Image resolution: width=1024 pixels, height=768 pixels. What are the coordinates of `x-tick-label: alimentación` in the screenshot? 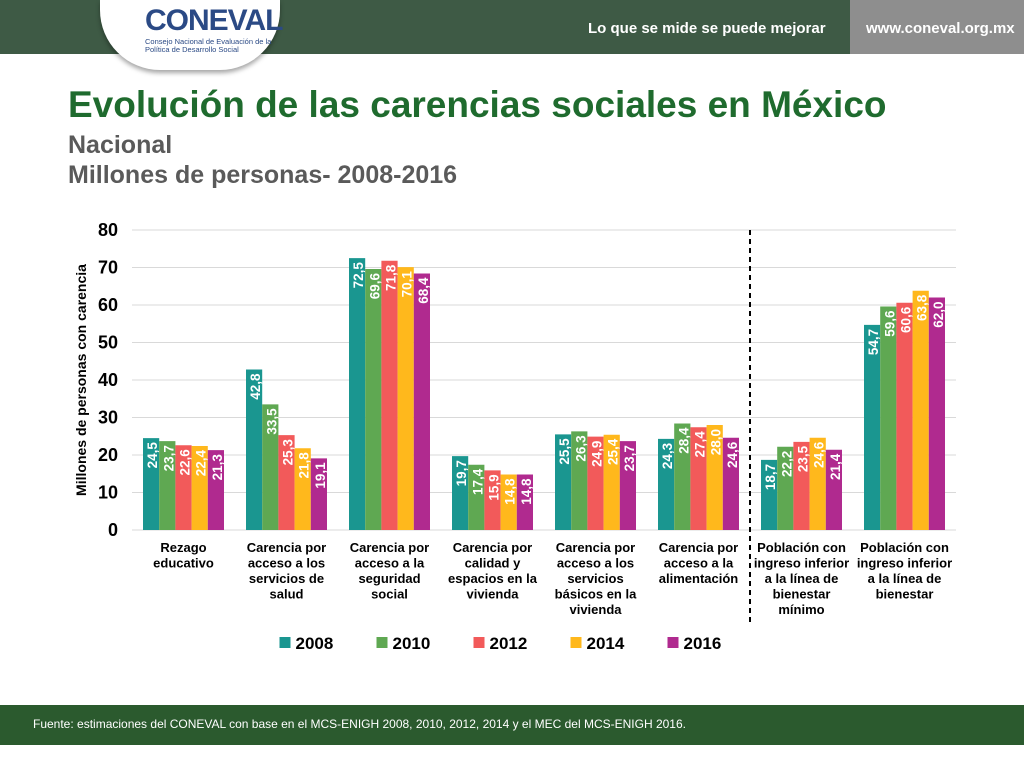 It's located at (699, 578).